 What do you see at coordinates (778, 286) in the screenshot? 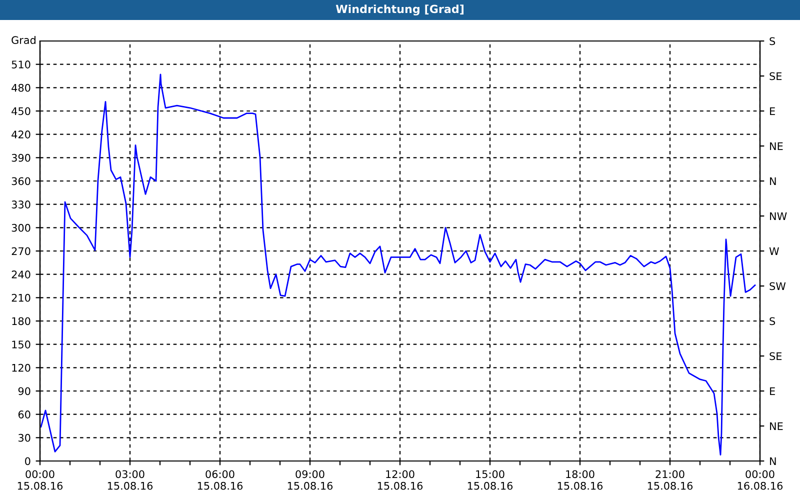
I see `text: SW` at bounding box center [778, 286].